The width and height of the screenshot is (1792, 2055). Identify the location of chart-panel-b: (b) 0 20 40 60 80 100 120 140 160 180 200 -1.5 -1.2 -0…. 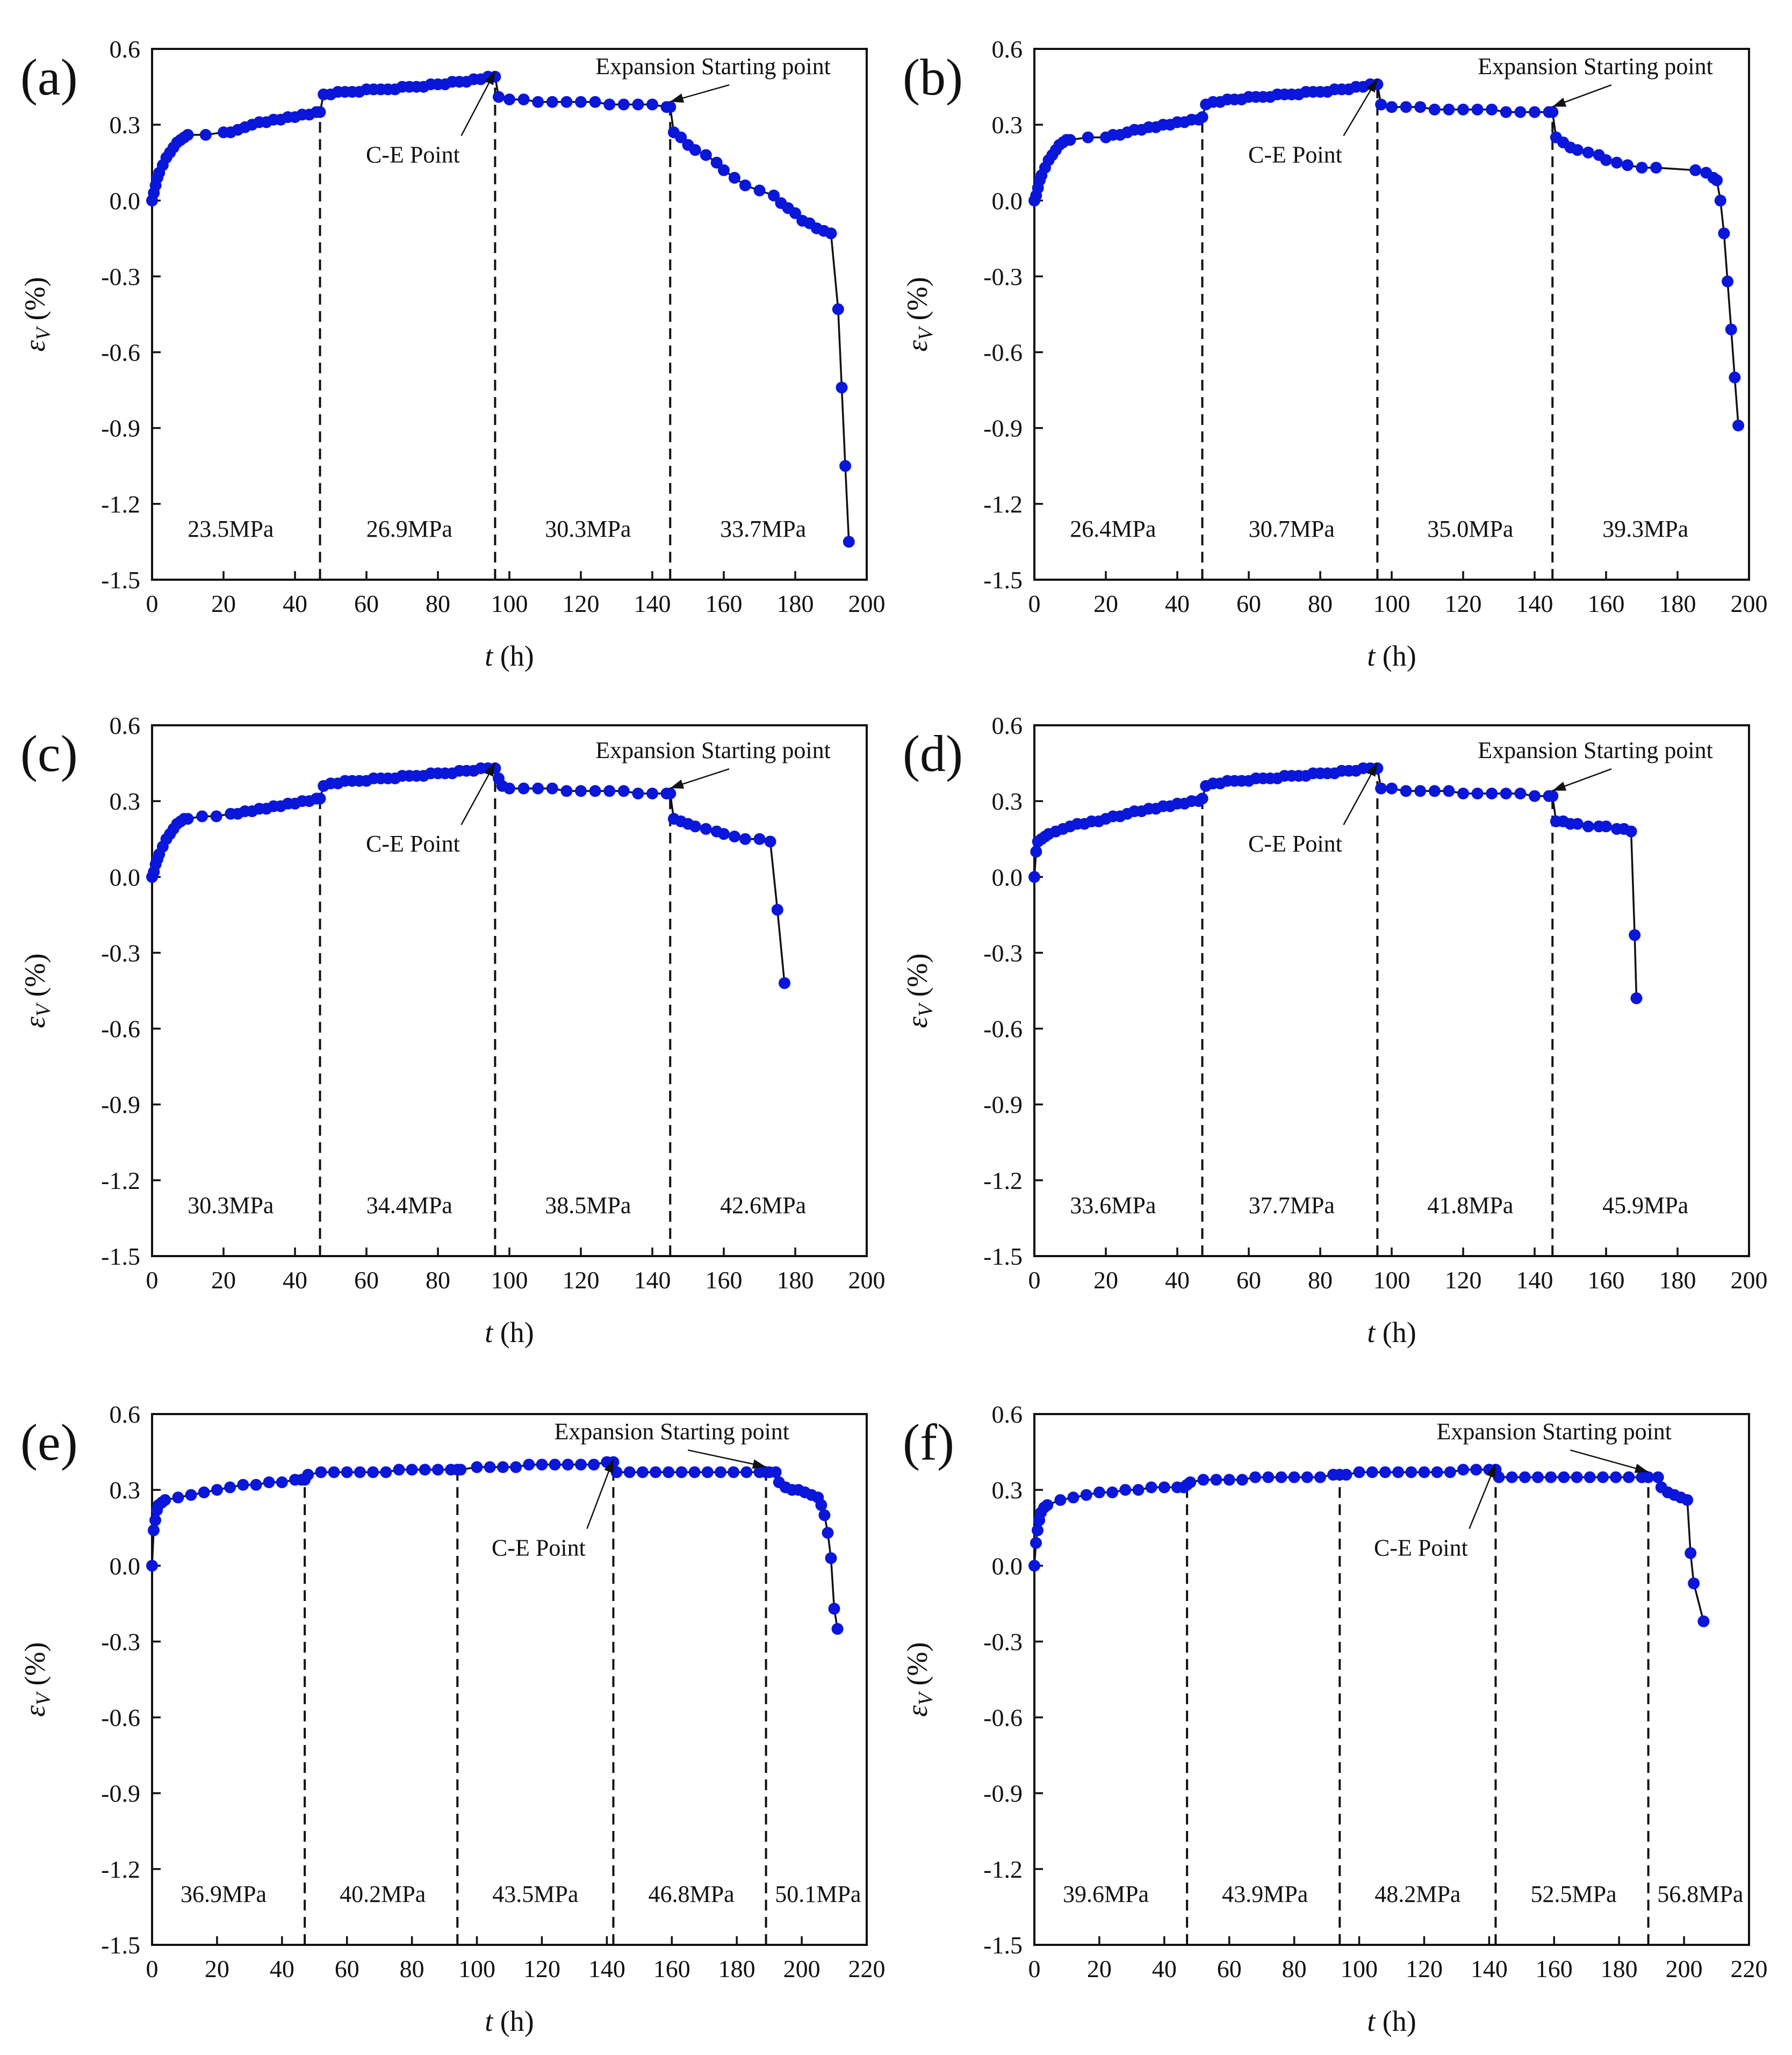
(1334, 353).